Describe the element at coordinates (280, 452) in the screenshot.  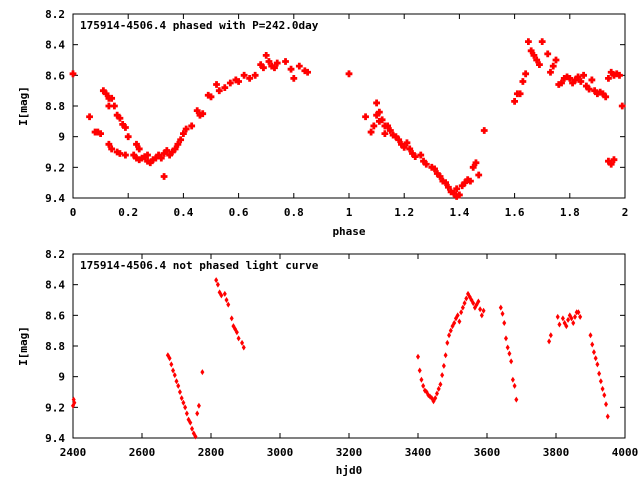
I see `x-tick-label: 3000` at that location.